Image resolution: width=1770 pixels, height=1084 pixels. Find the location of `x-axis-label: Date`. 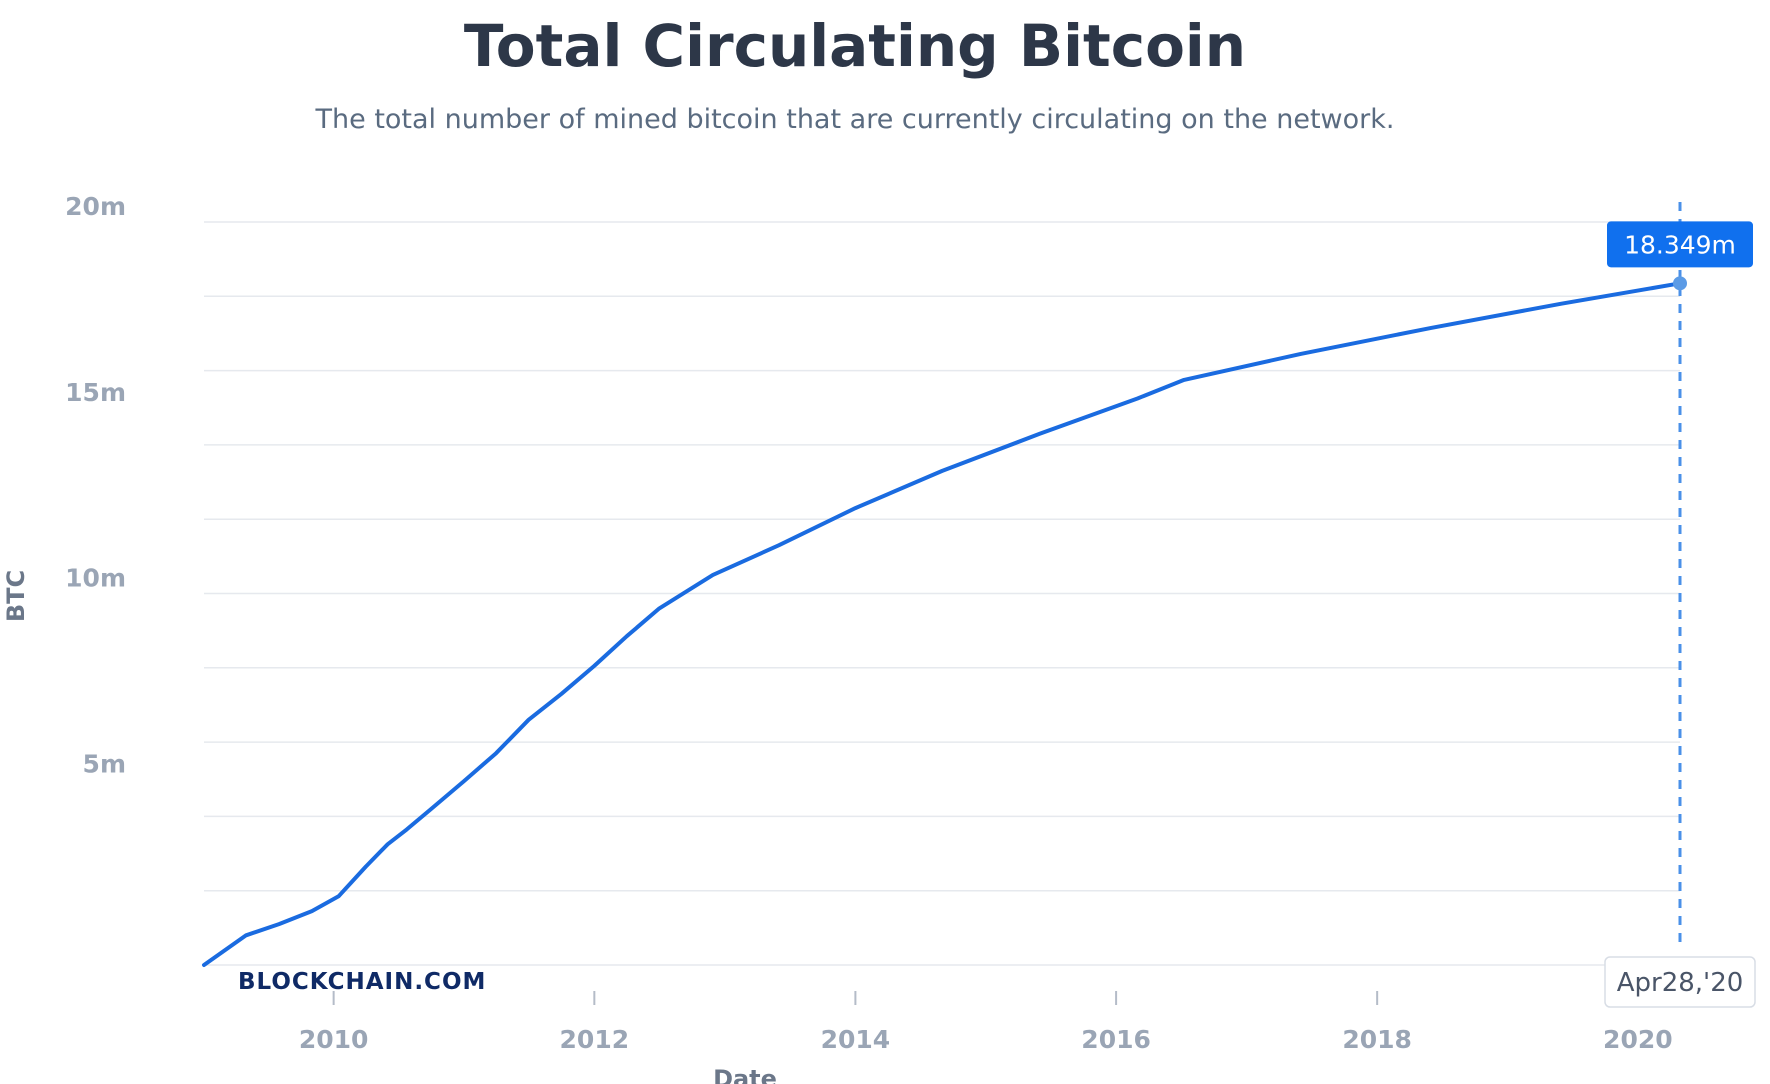

x-axis-label: Date is located at coordinates (745, 1074).